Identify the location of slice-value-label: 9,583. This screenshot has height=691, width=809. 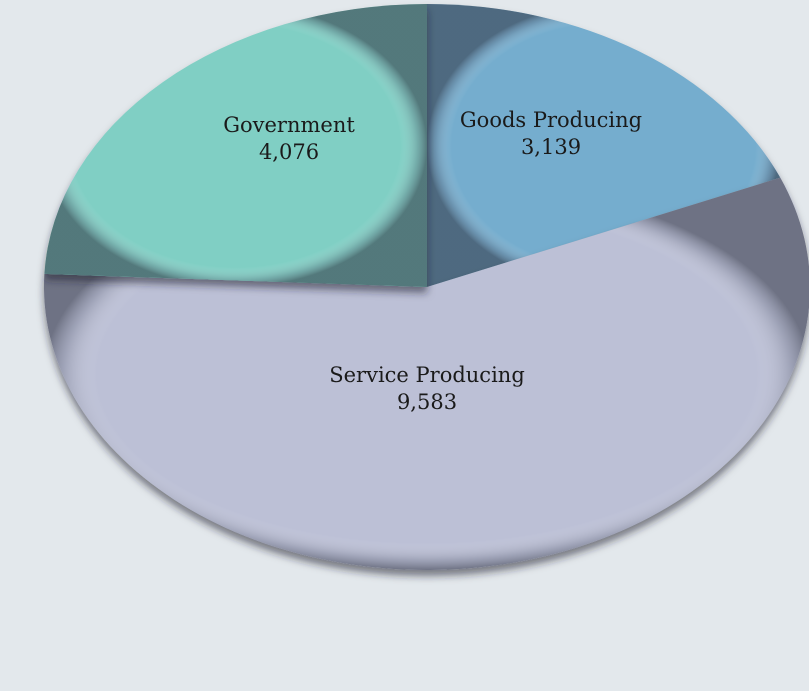
(427, 402).